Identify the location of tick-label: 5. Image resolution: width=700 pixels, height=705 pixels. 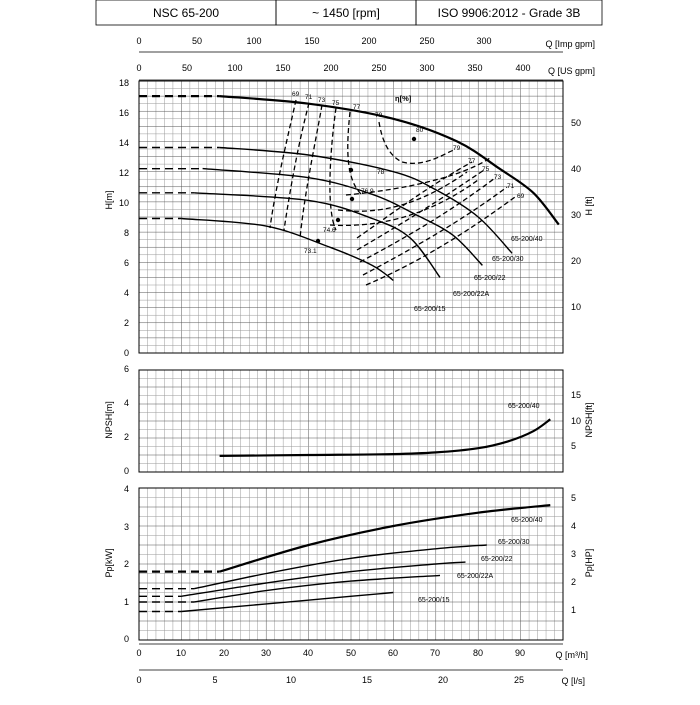
(573, 498).